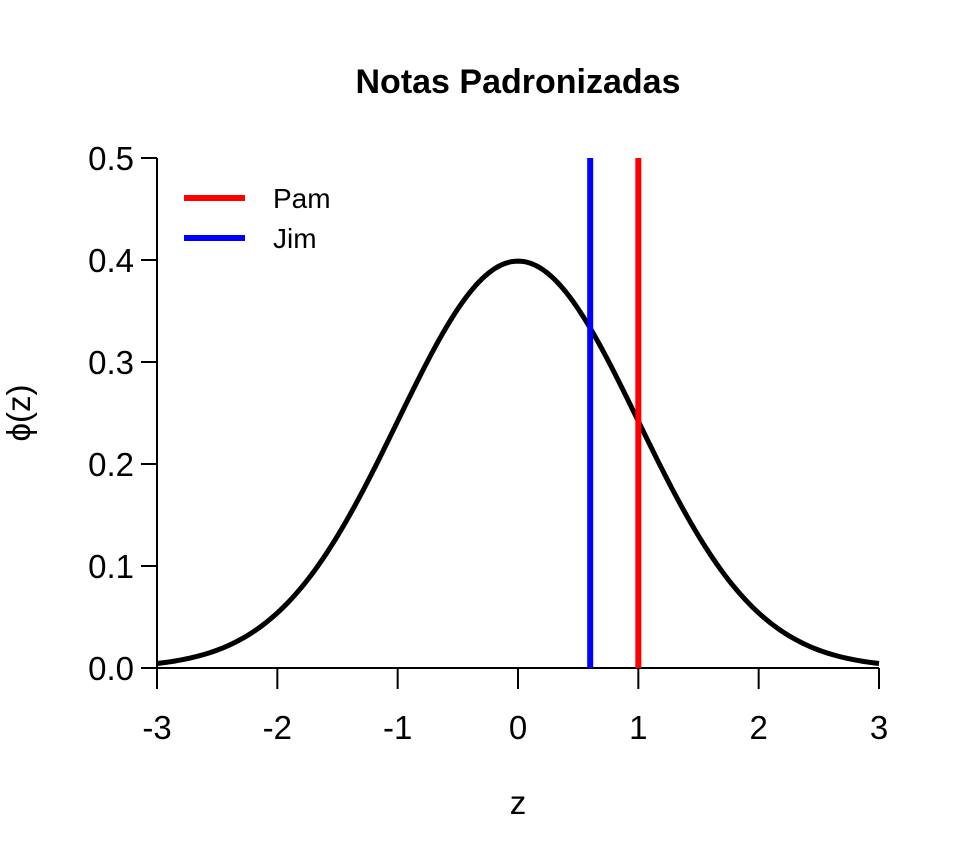  What do you see at coordinates (111, 260) in the screenshot?
I see `y-tick-label: 0.4` at bounding box center [111, 260].